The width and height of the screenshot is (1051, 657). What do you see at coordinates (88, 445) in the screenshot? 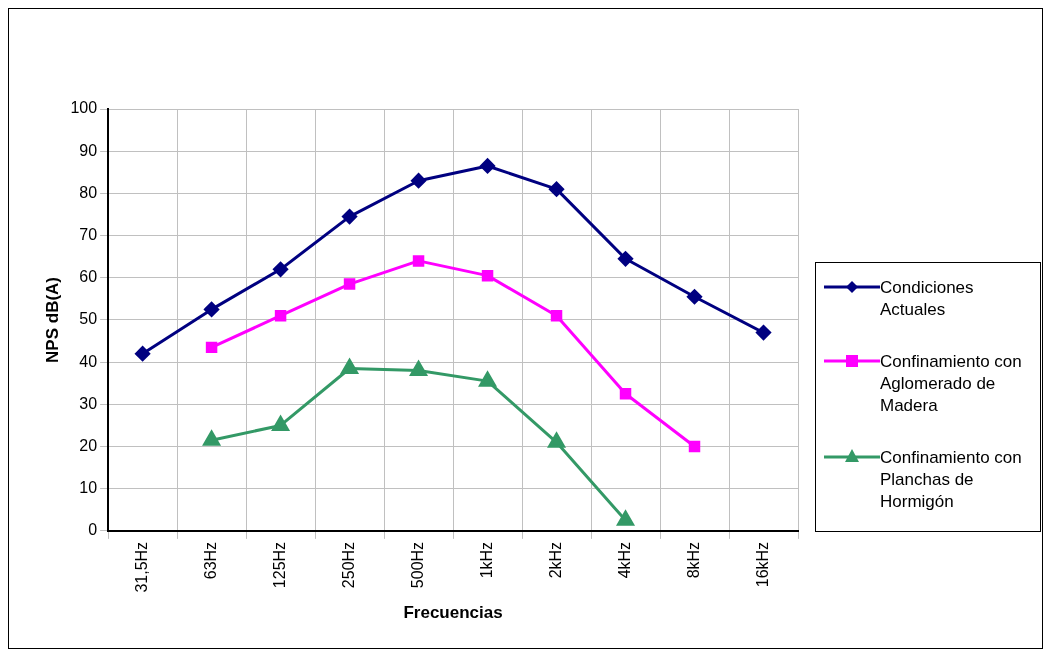
I see `y-tick-label: 20` at bounding box center [88, 445].